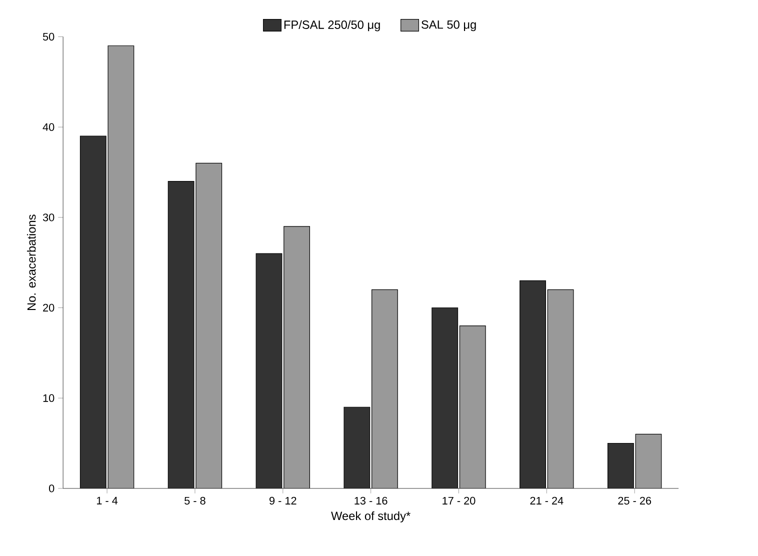 This screenshot has width=758, height=556. Describe the element at coordinates (48, 398) in the screenshot. I see `y-tick-label: 10` at that location.